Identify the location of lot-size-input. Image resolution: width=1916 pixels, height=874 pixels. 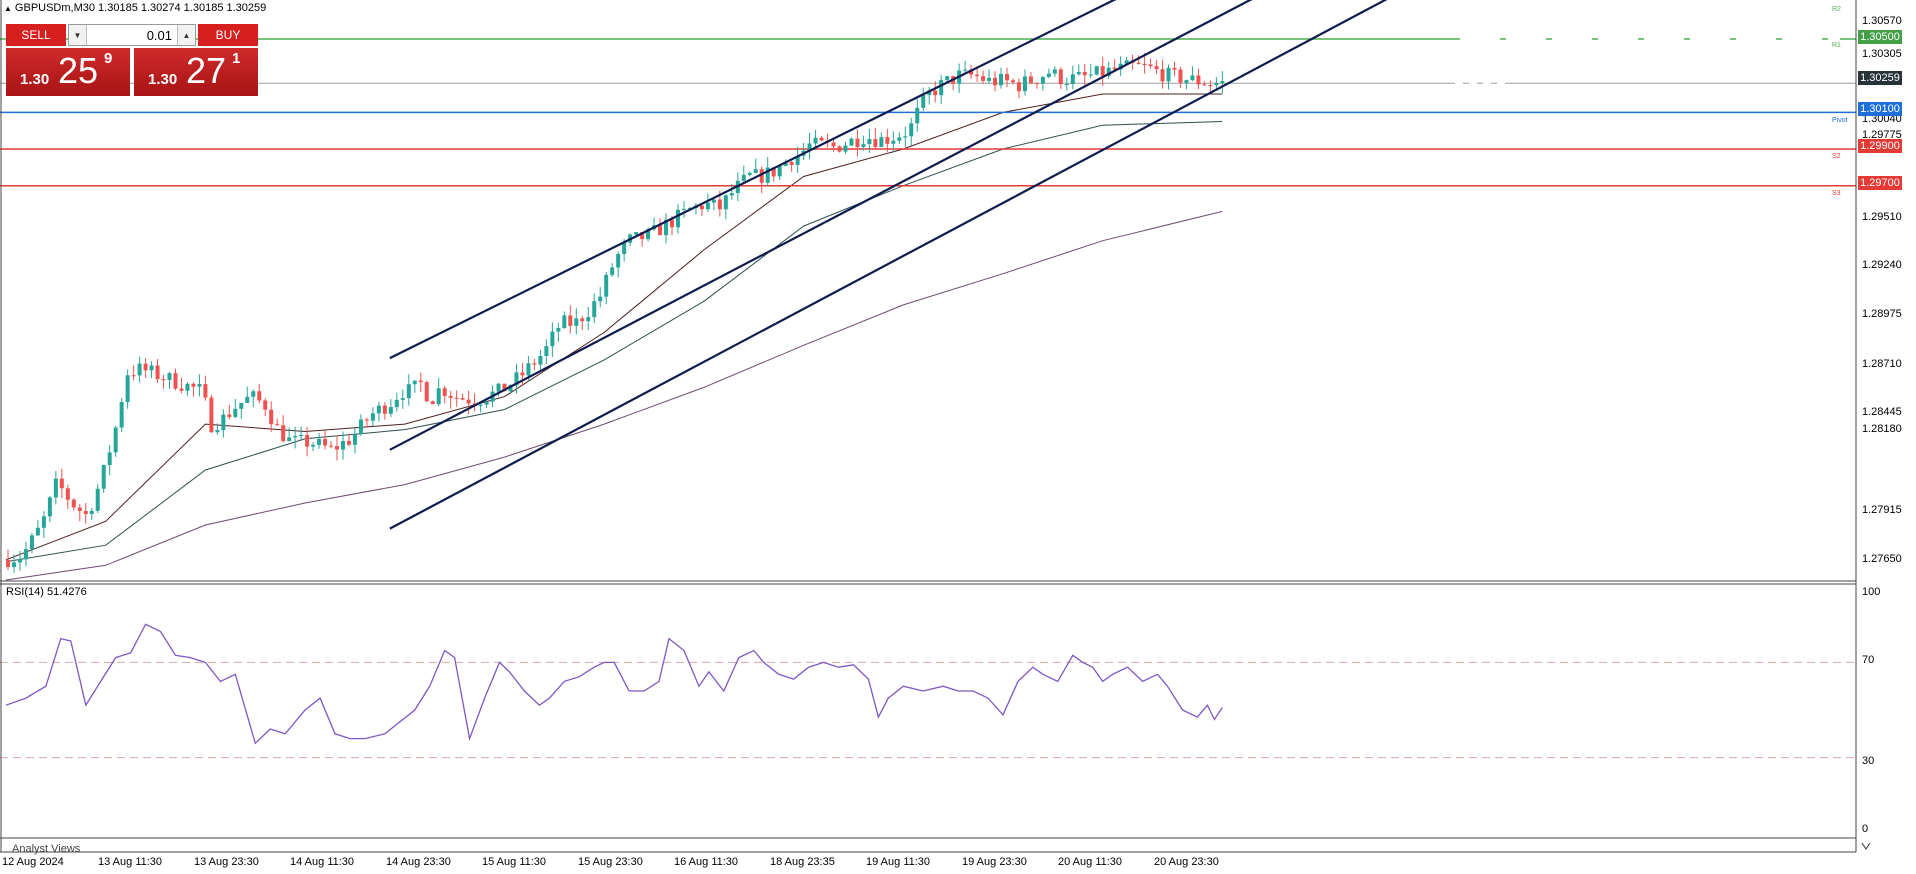
(132, 35).